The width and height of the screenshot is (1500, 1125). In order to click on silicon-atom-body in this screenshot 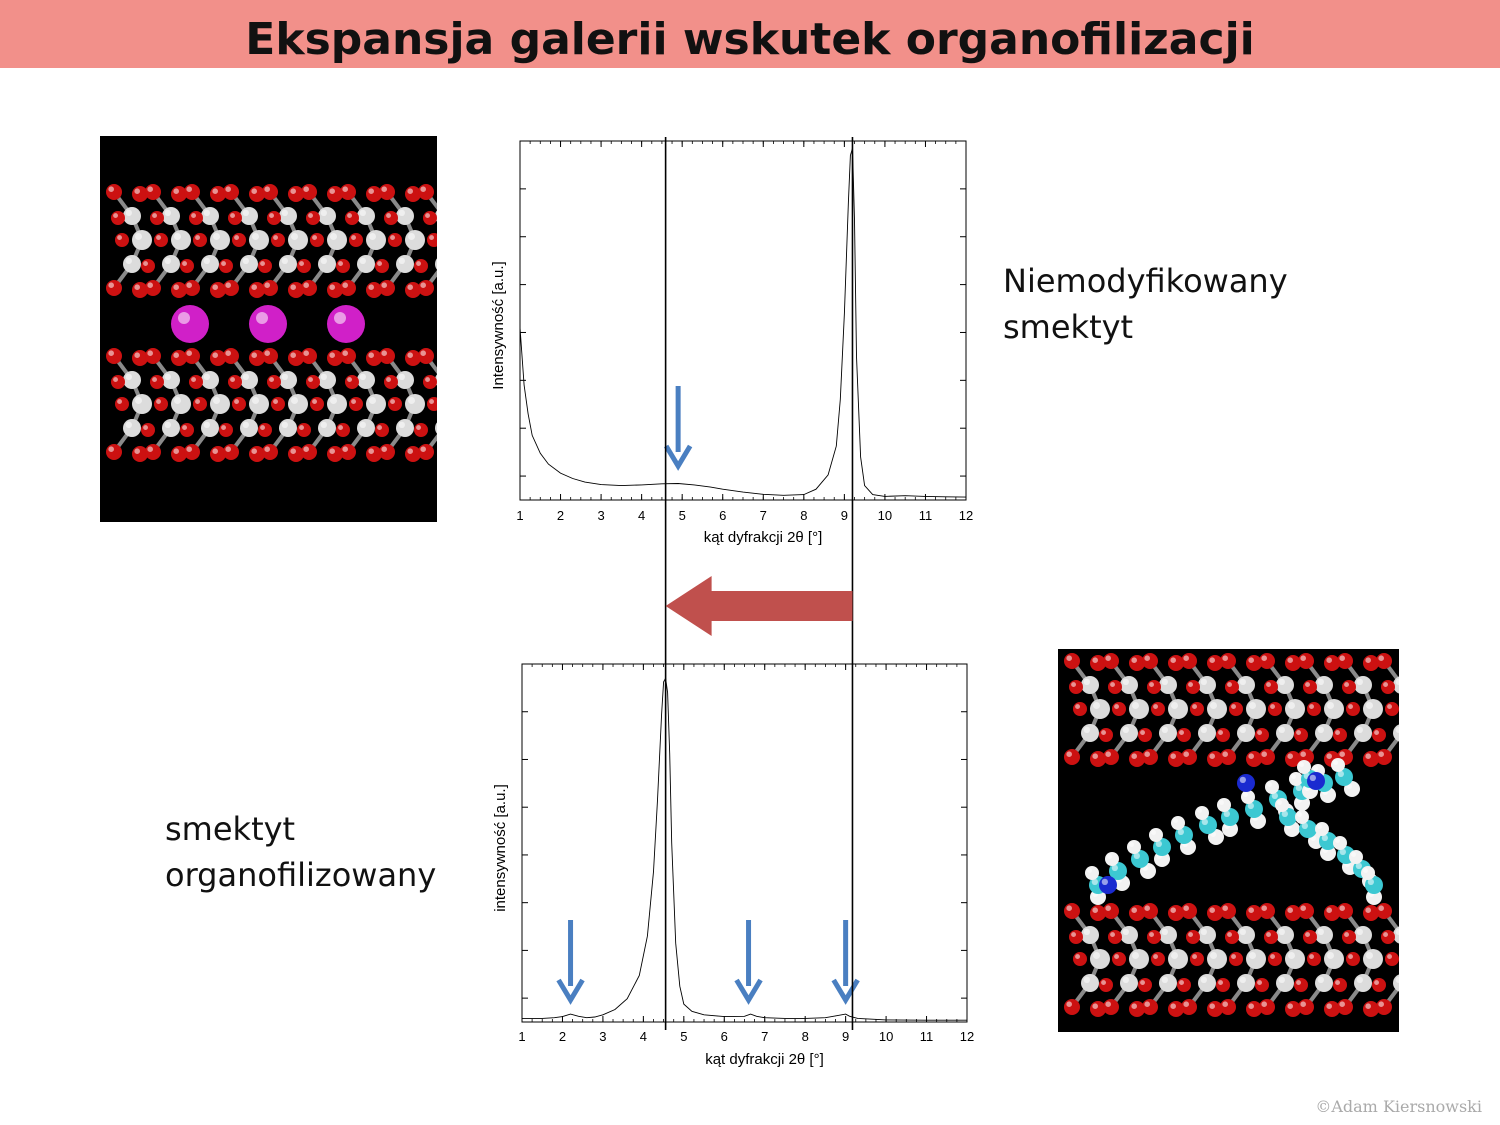, I will do `click(436, 264)`.